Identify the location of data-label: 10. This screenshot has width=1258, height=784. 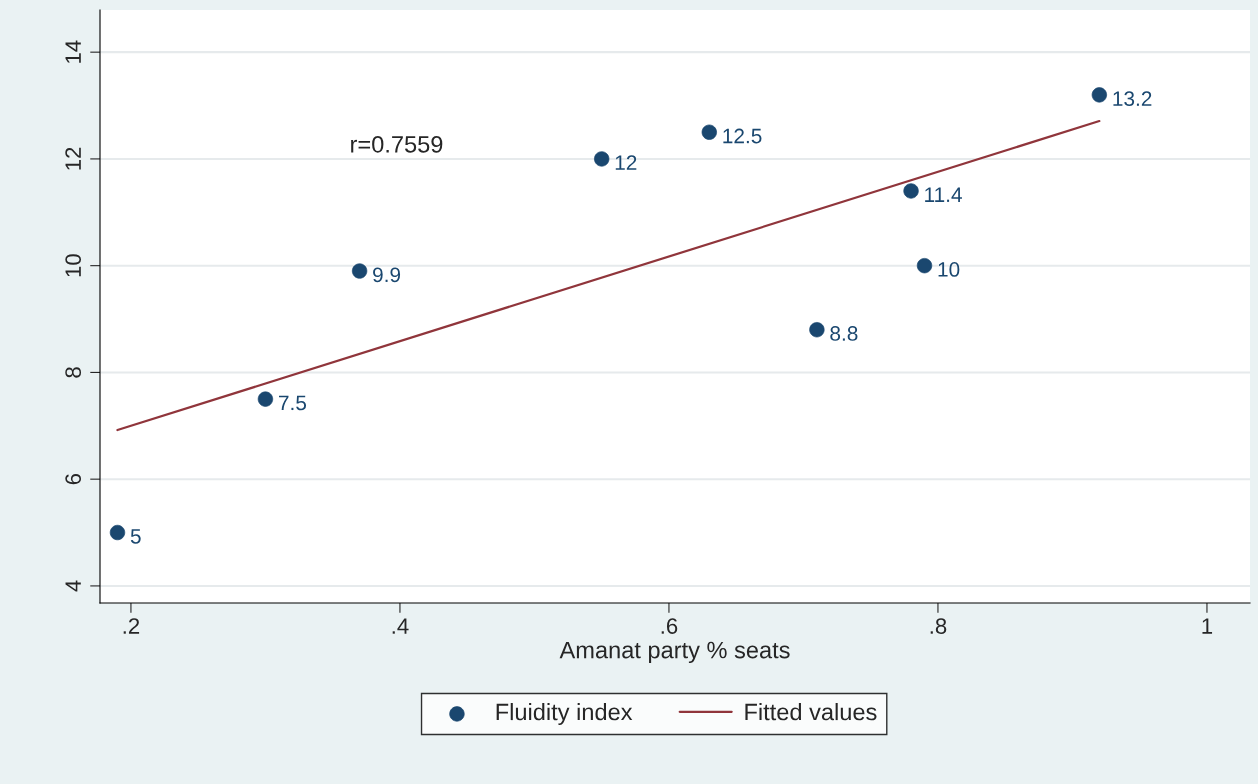
(949, 269).